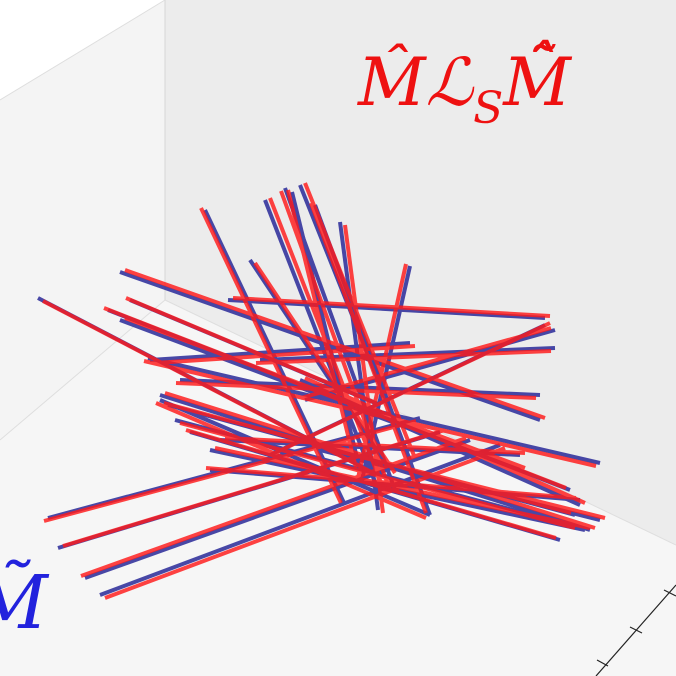 The height and width of the screenshot is (676, 676). I want to click on top-right-math-label: M̂ℒSM̃̂, so click(464, 89).